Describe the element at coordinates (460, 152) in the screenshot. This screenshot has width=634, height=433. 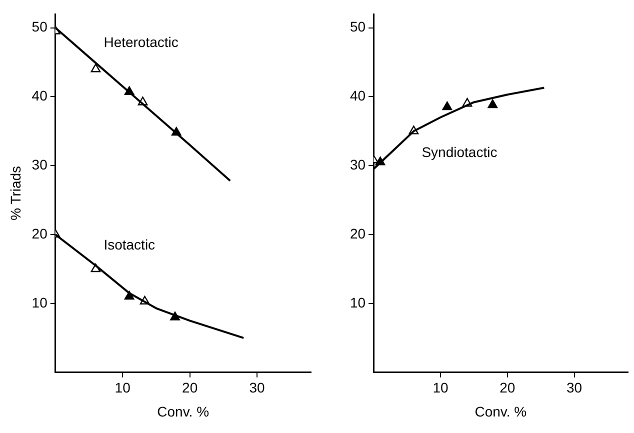
I see `series-label: Syndiotactic` at that location.